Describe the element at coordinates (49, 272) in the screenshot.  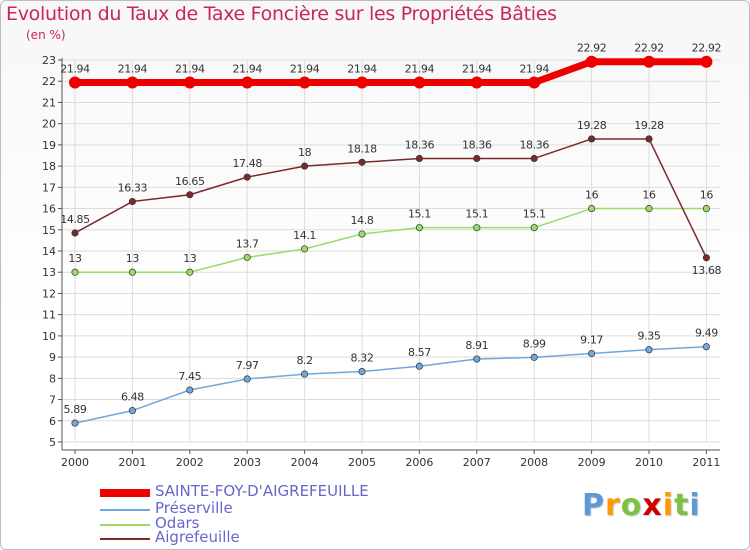
I see `y-tick-label: 13` at that location.